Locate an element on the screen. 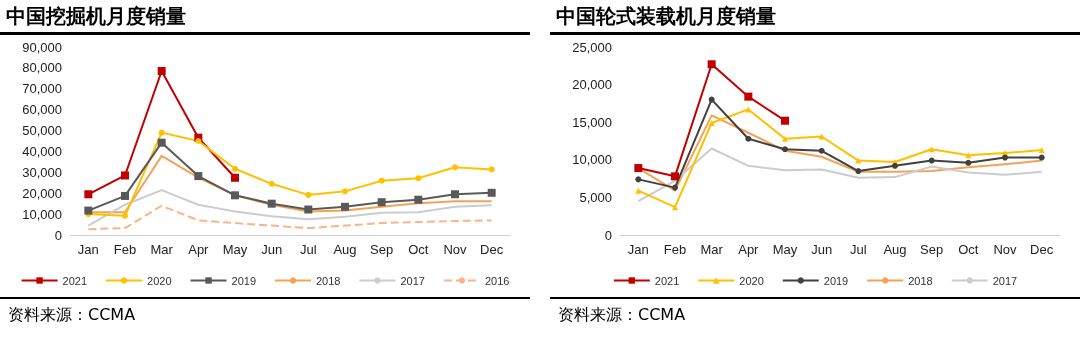 The height and width of the screenshot is (340, 1080). y-tick-label: 60,000 is located at coordinates (42, 110).